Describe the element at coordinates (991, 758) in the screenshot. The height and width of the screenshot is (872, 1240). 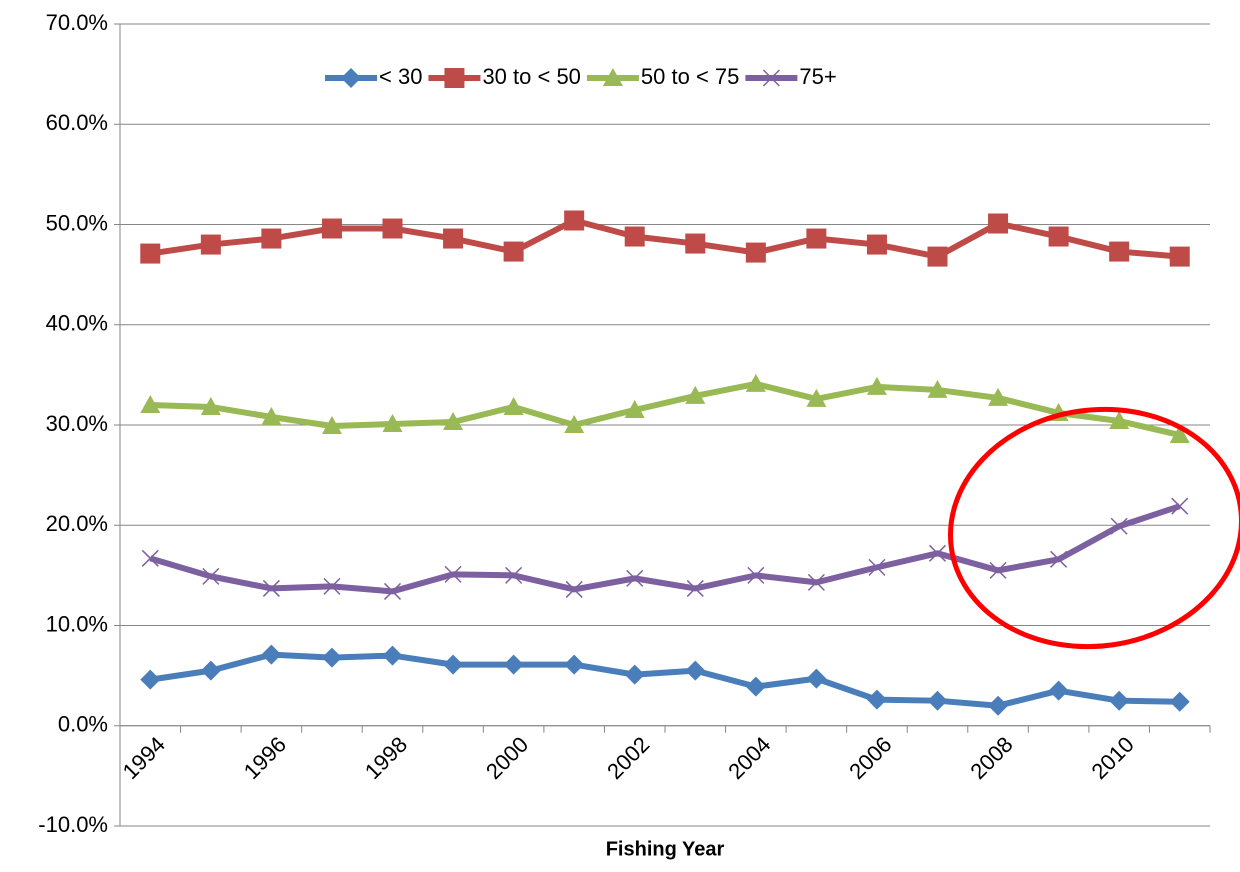
I see `x-tick-label: 2008` at that location.